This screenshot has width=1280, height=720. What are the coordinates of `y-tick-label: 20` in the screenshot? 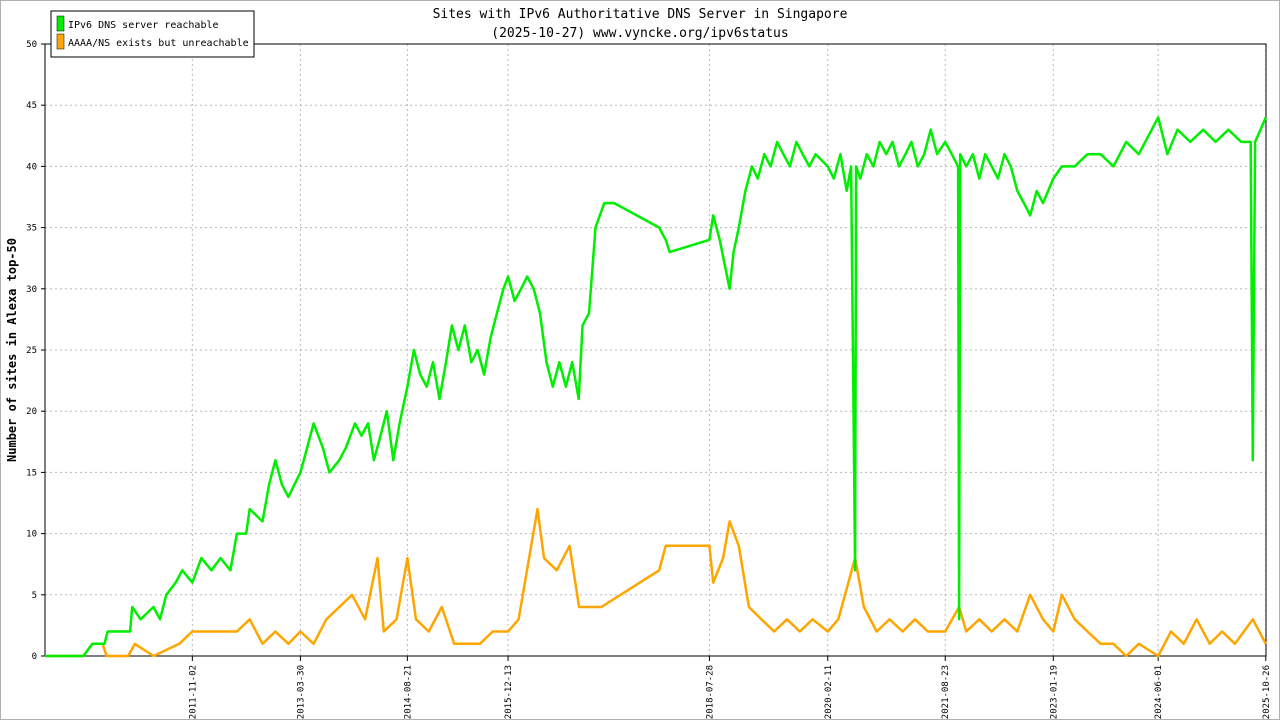 It's located at (31, 412).